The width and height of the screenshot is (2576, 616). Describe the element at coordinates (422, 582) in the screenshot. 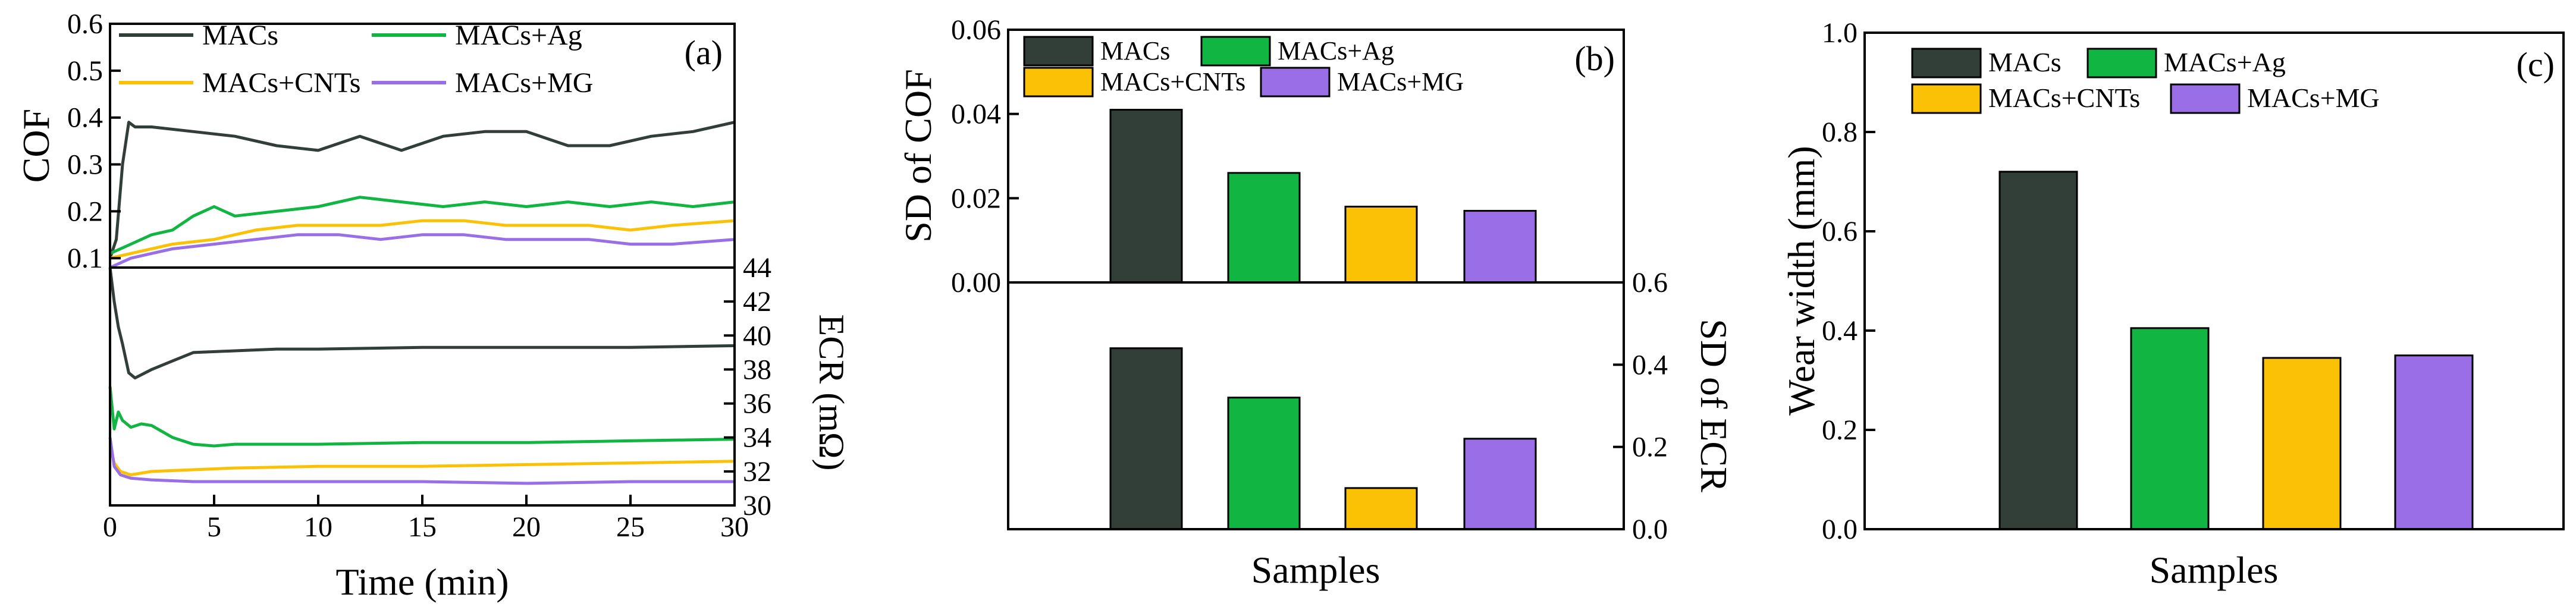

I see `panel-a-xlabel: Time (min)` at that location.